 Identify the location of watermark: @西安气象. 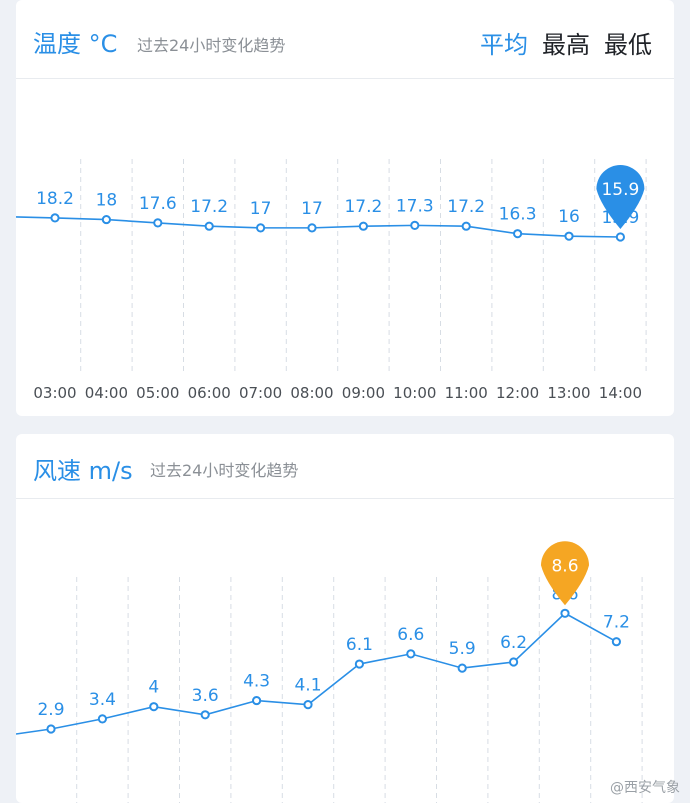
(645, 788).